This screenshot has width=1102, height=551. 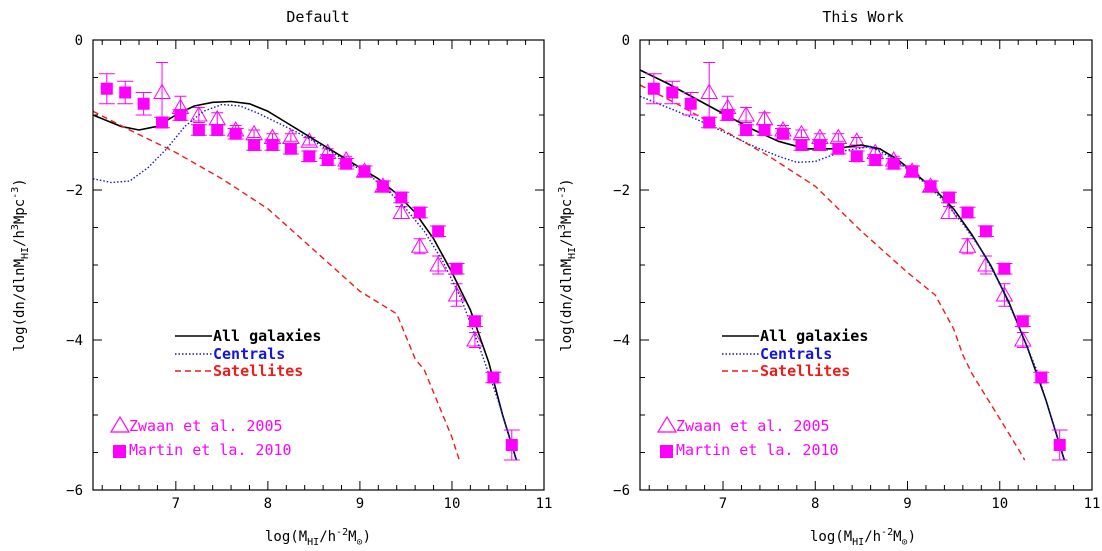 I want to click on panel-title: This Work, so click(x=862, y=17).